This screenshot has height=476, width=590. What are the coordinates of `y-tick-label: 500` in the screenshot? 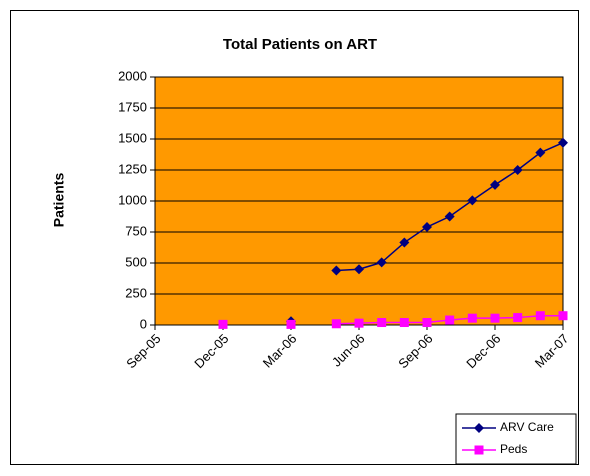 It's located at (136, 261).